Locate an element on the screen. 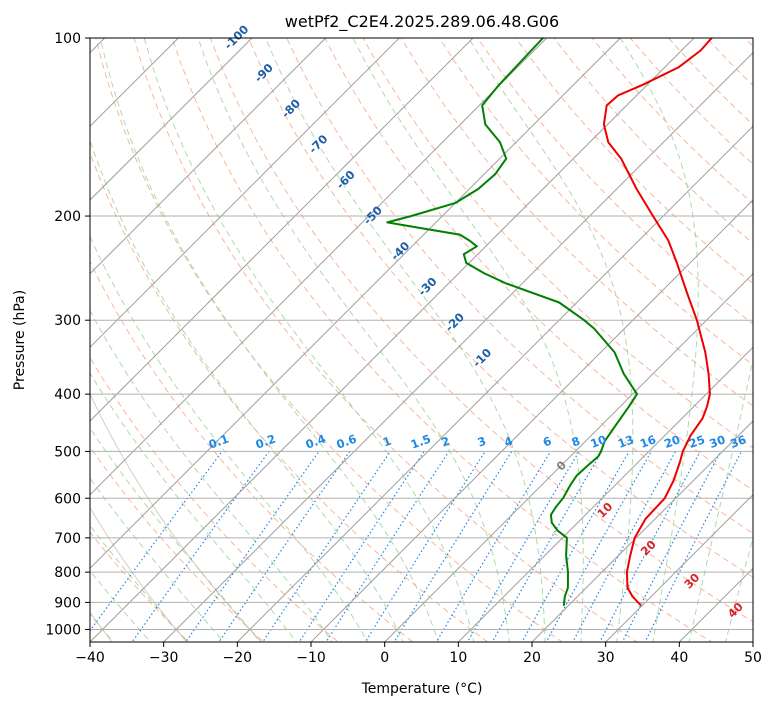  mixing-ratio-label: 0.6 is located at coordinates (346, 442).